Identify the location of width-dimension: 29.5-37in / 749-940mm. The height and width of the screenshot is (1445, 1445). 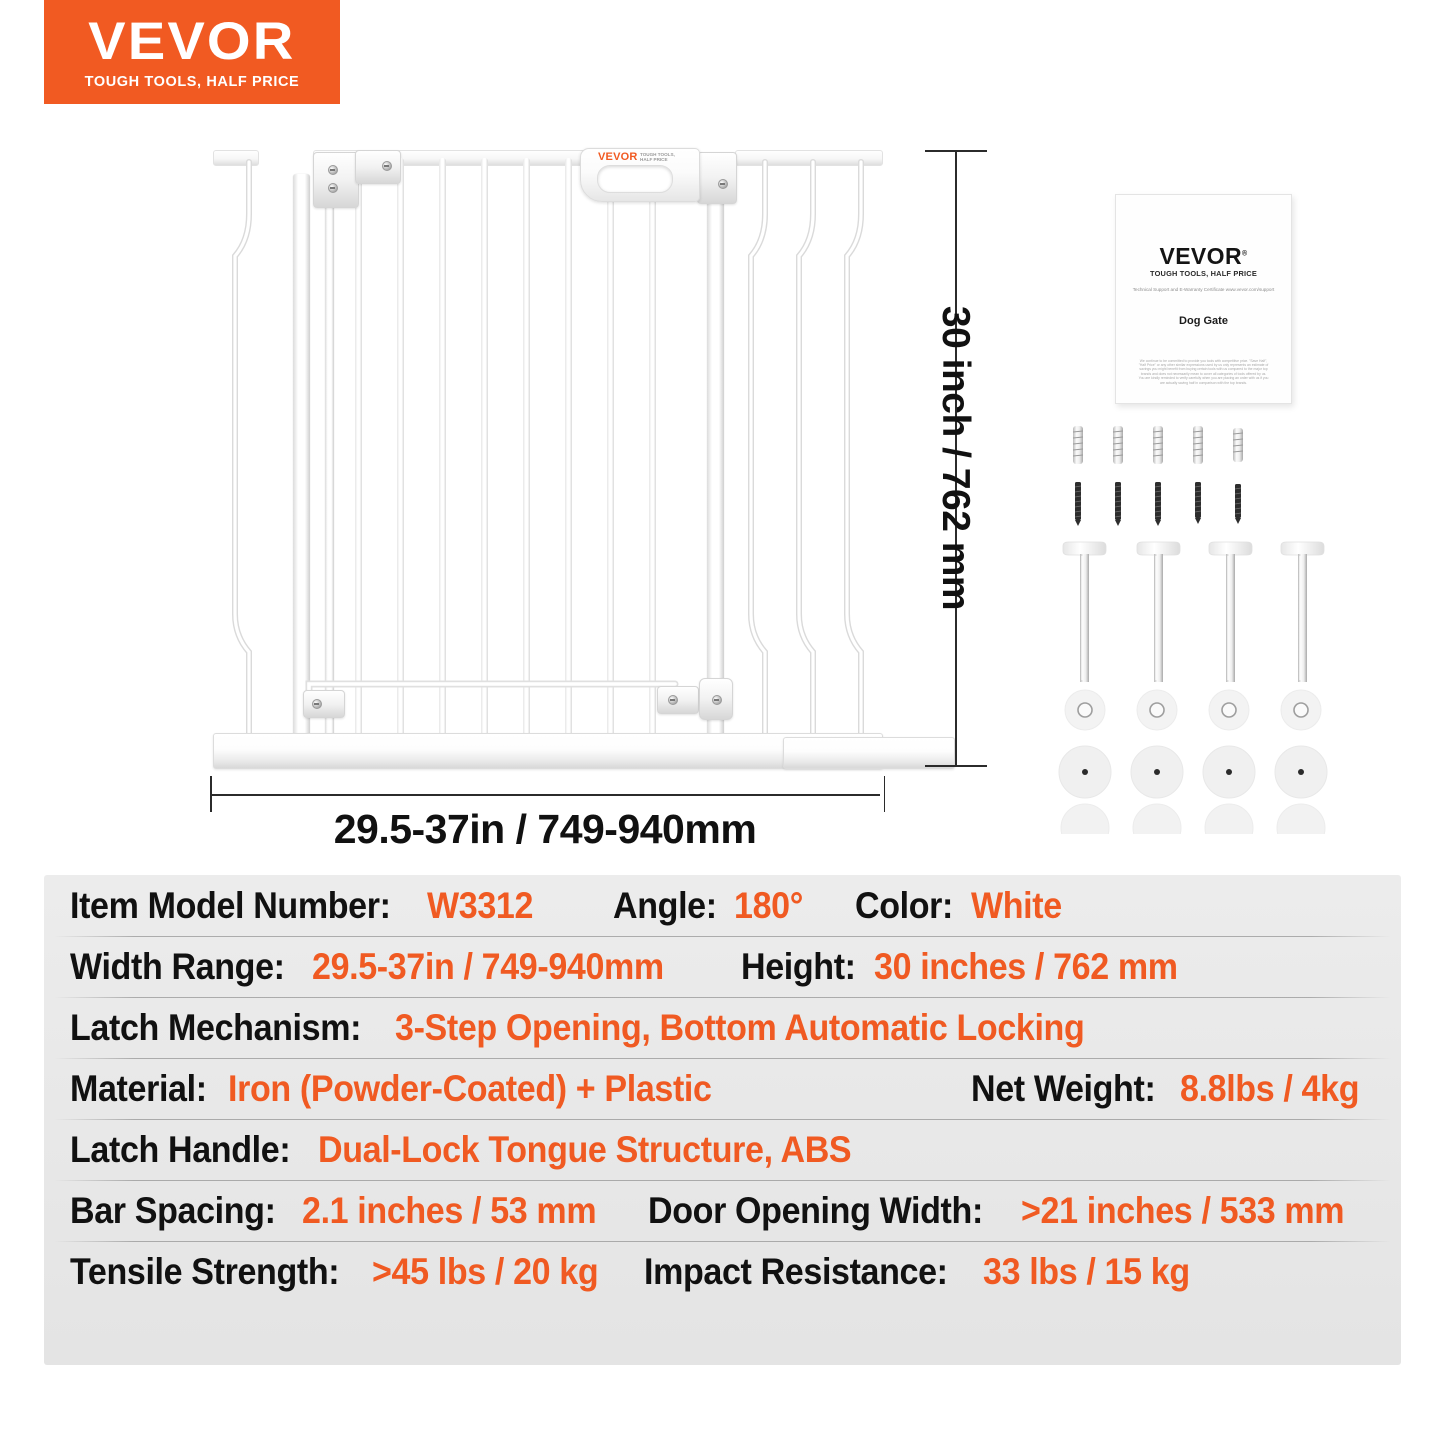
(545, 816).